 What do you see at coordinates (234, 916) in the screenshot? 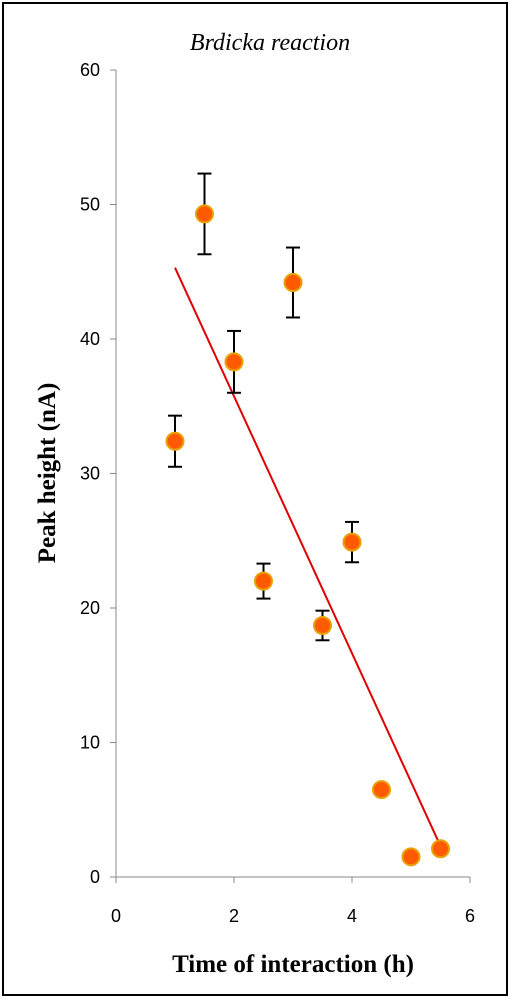
I see `x-tick-label: 2` at bounding box center [234, 916].